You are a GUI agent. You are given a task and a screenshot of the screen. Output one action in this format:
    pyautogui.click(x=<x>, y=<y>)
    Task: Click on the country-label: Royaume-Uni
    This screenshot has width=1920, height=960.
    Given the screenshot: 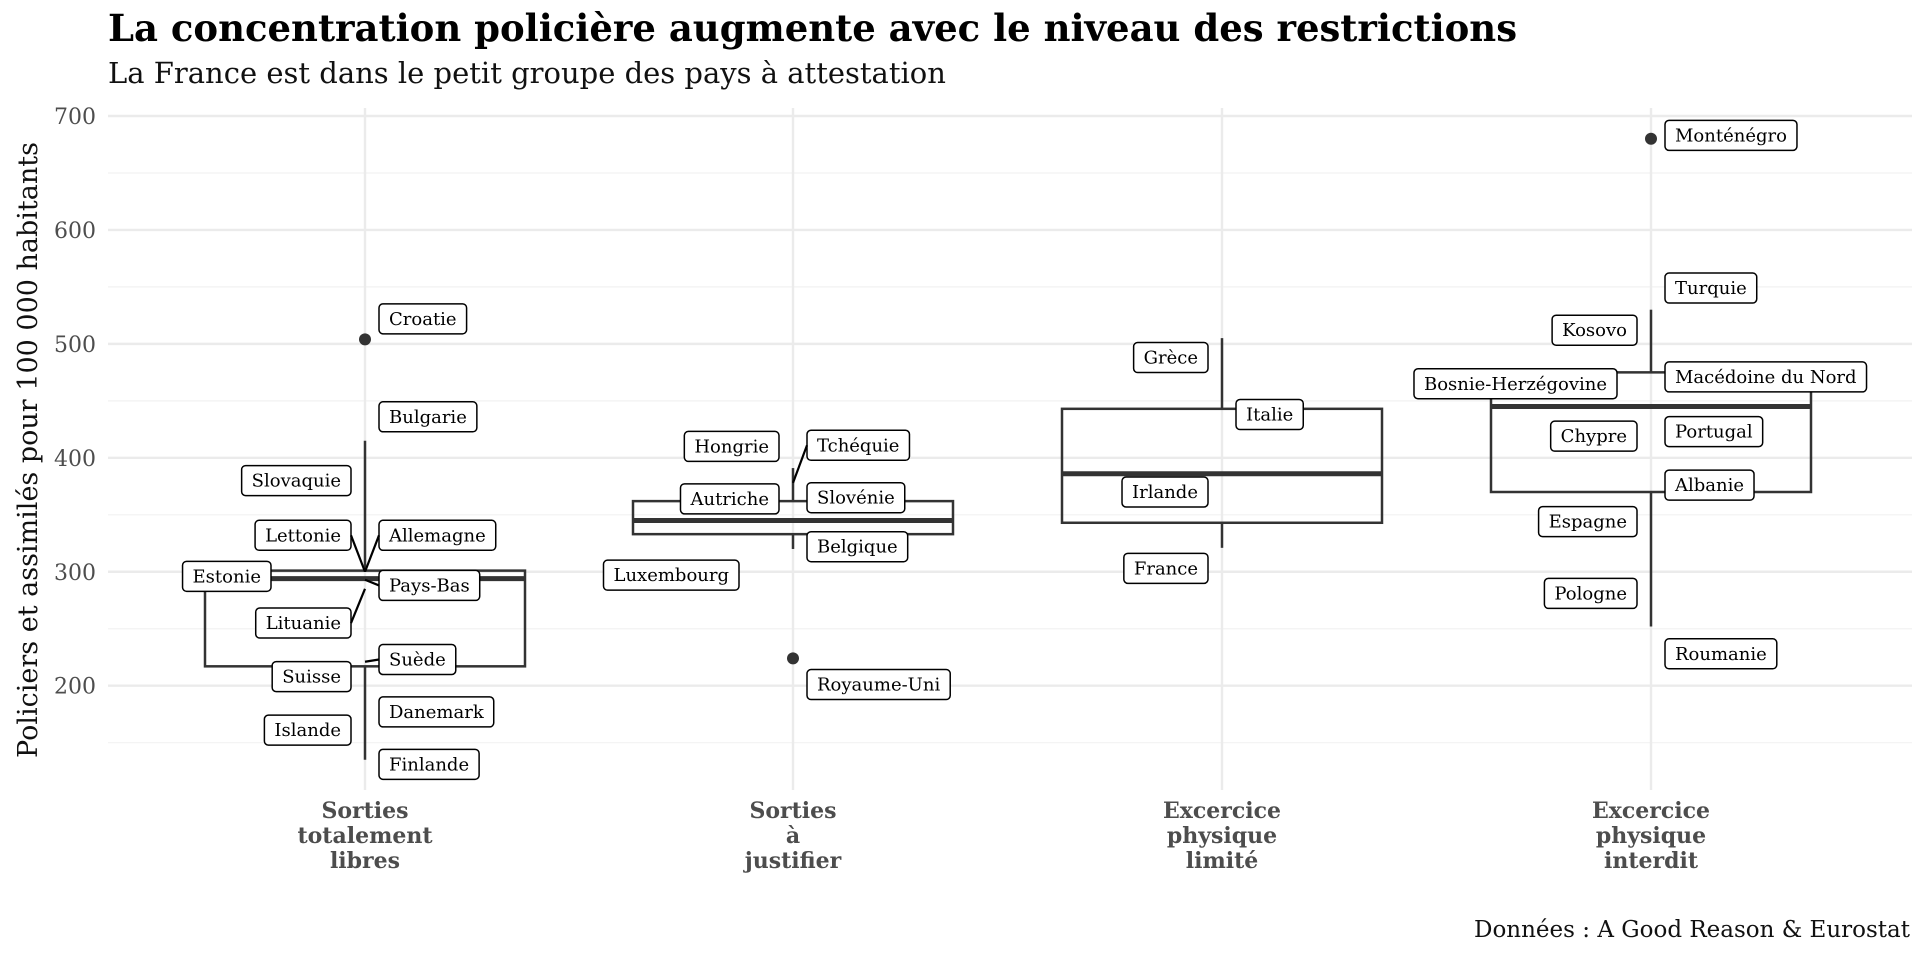 What is the action you would take?
    pyautogui.click(x=878, y=684)
    